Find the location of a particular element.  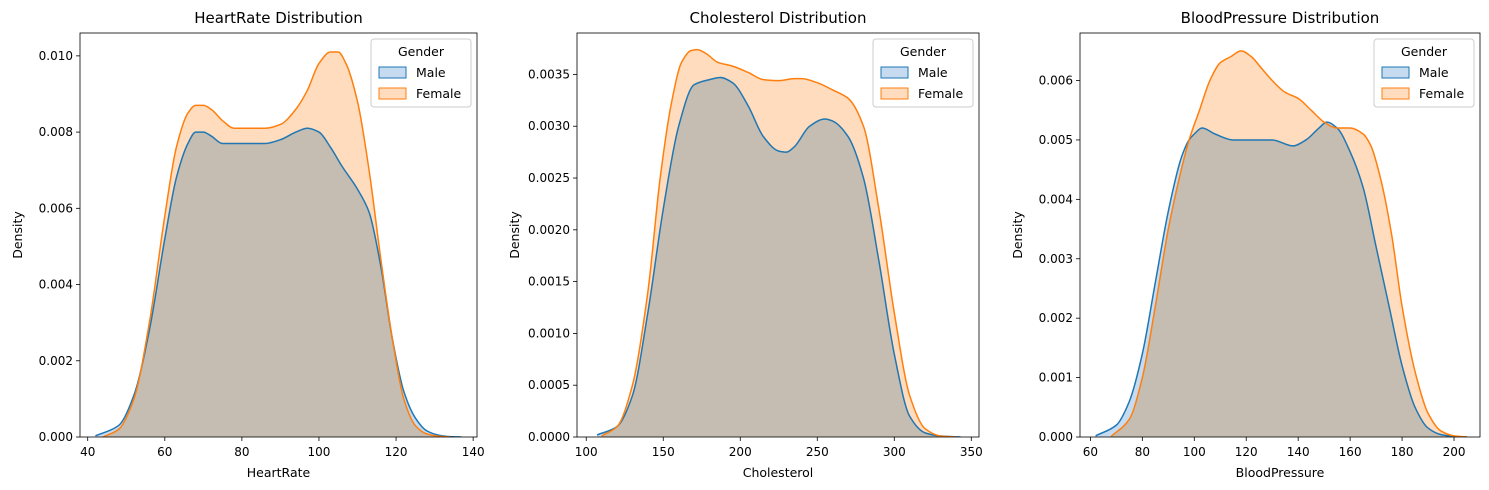

x-axis-label: BloodPressure is located at coordinates (1280, 472).